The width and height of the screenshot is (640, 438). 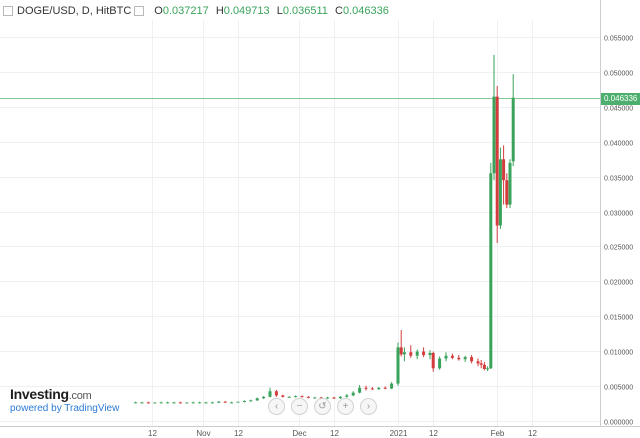 What do you see at coordinates (368, 406) in the screenshot?
I see `scroll-right-button: ›` at bounding box center [368, 406].